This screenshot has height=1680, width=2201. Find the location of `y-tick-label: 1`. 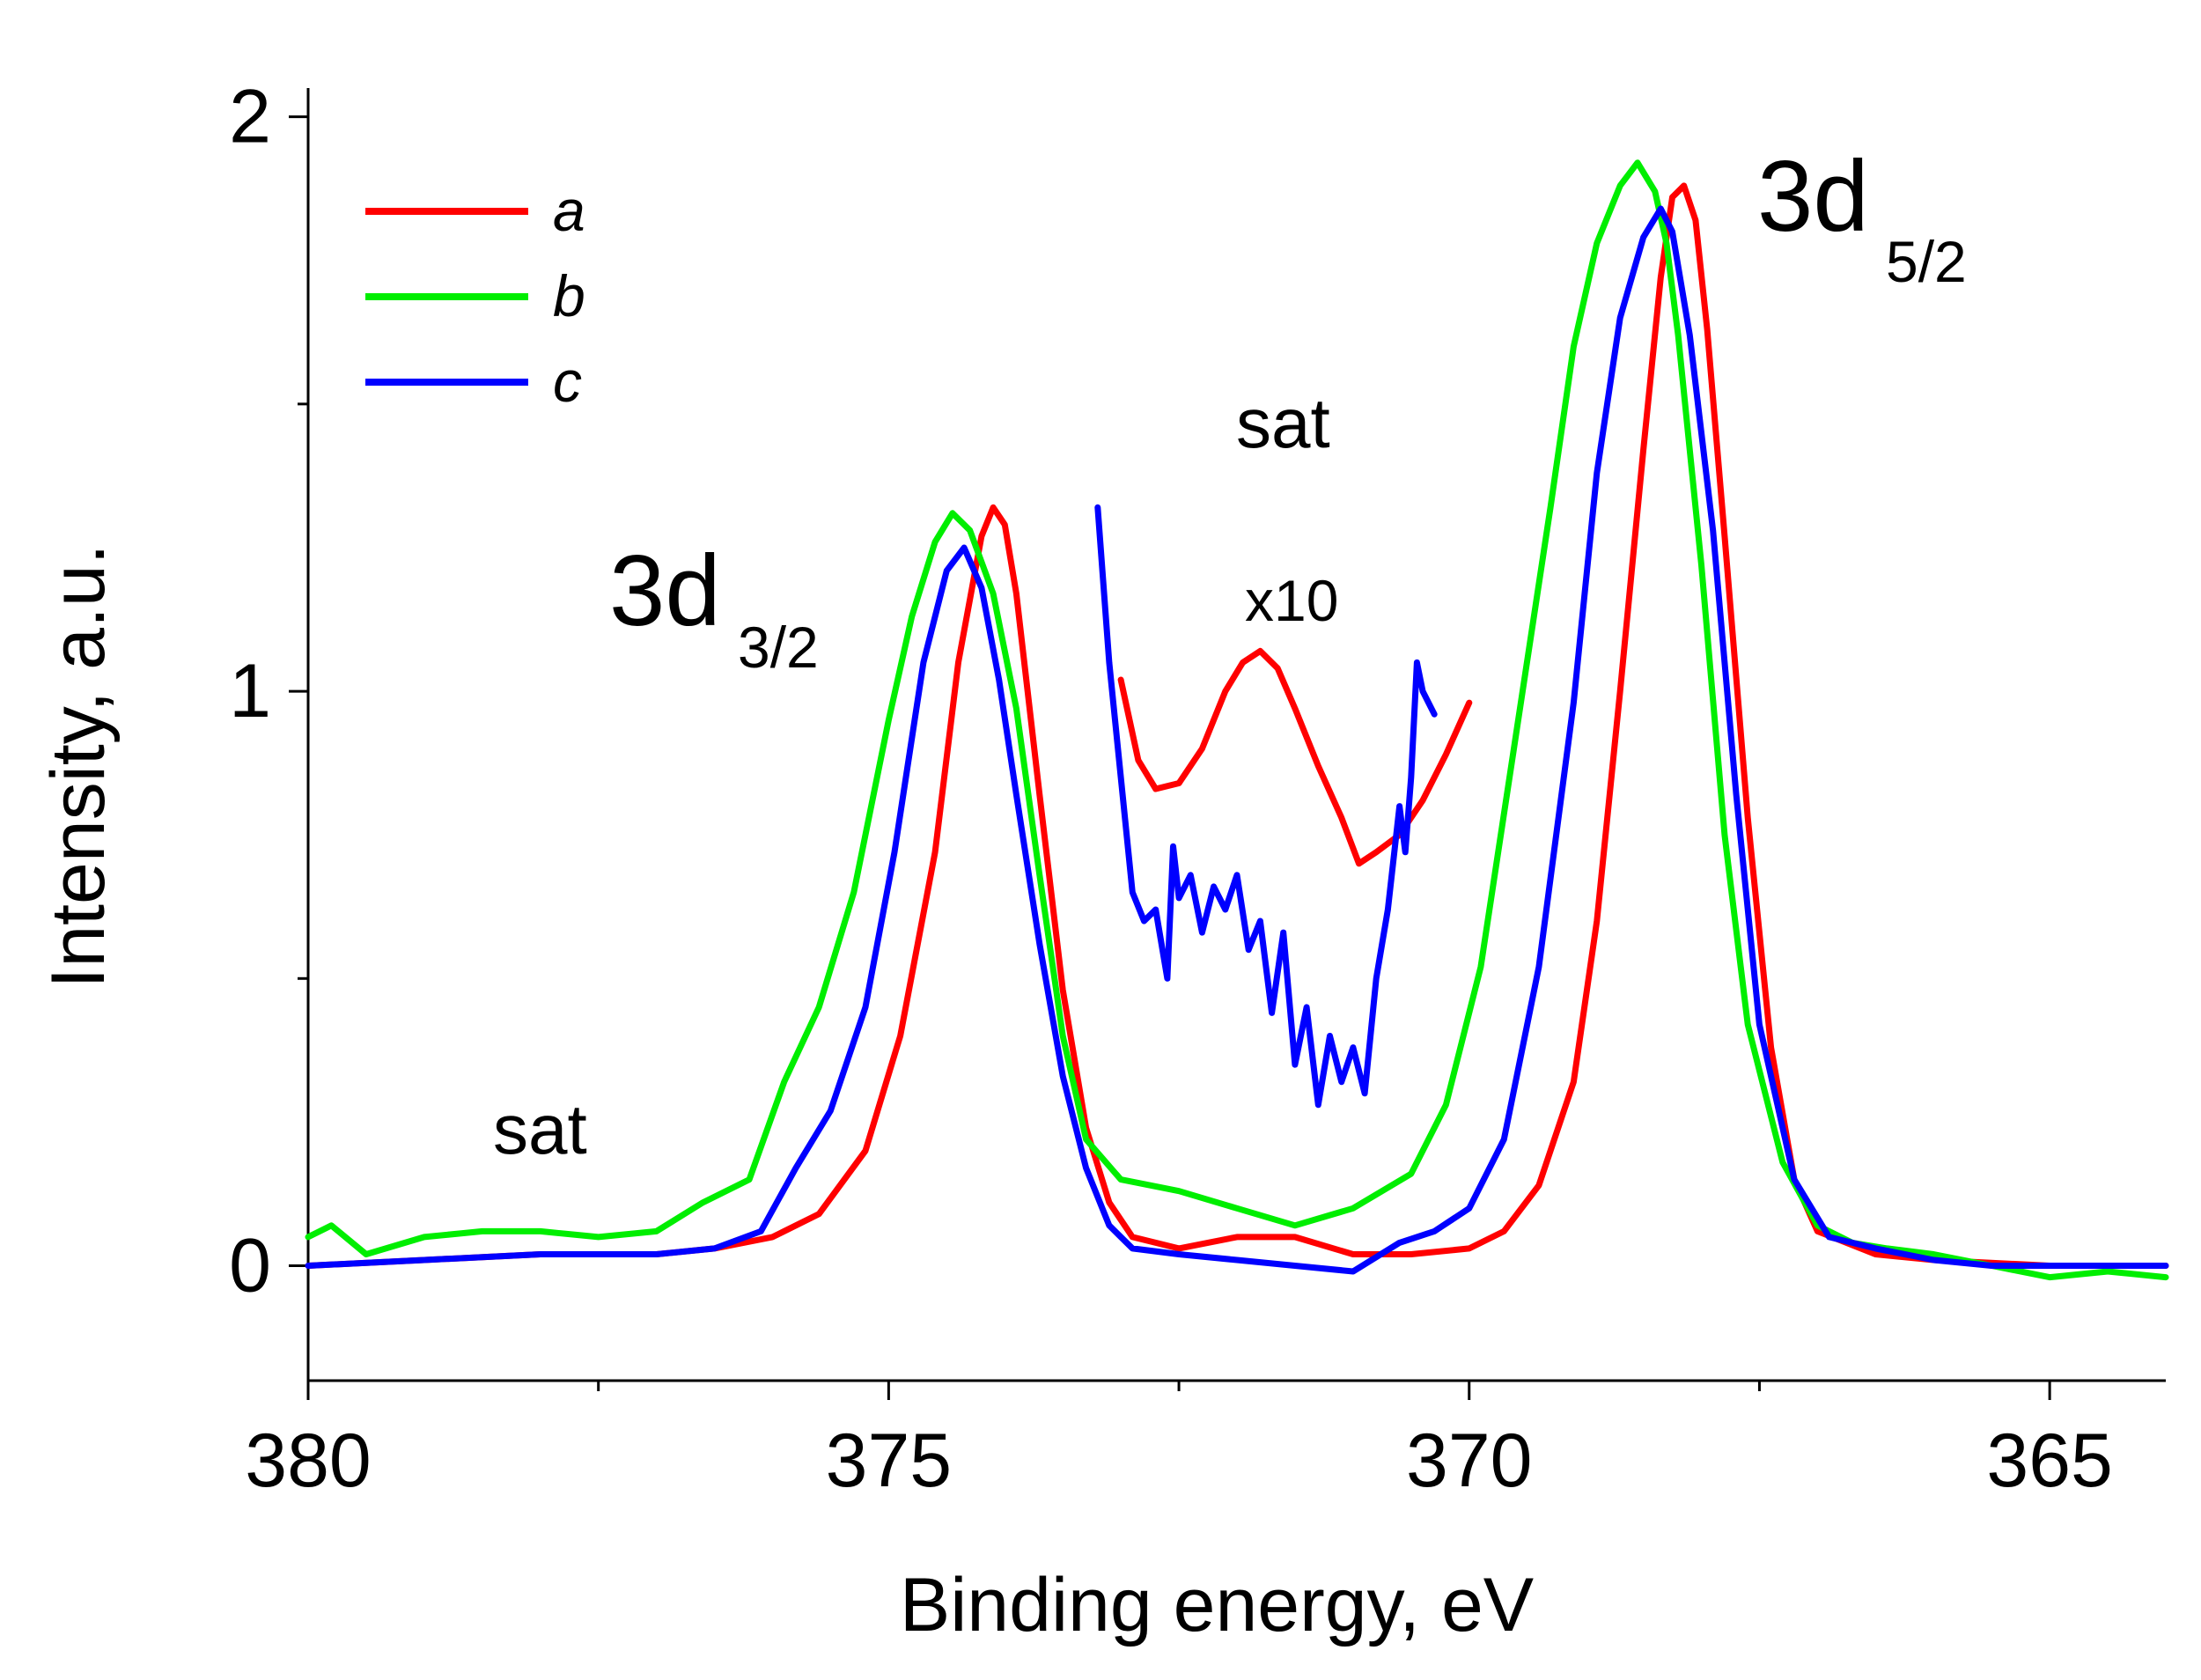

y-tick-label: 1 is located at coordinates (250, 691).